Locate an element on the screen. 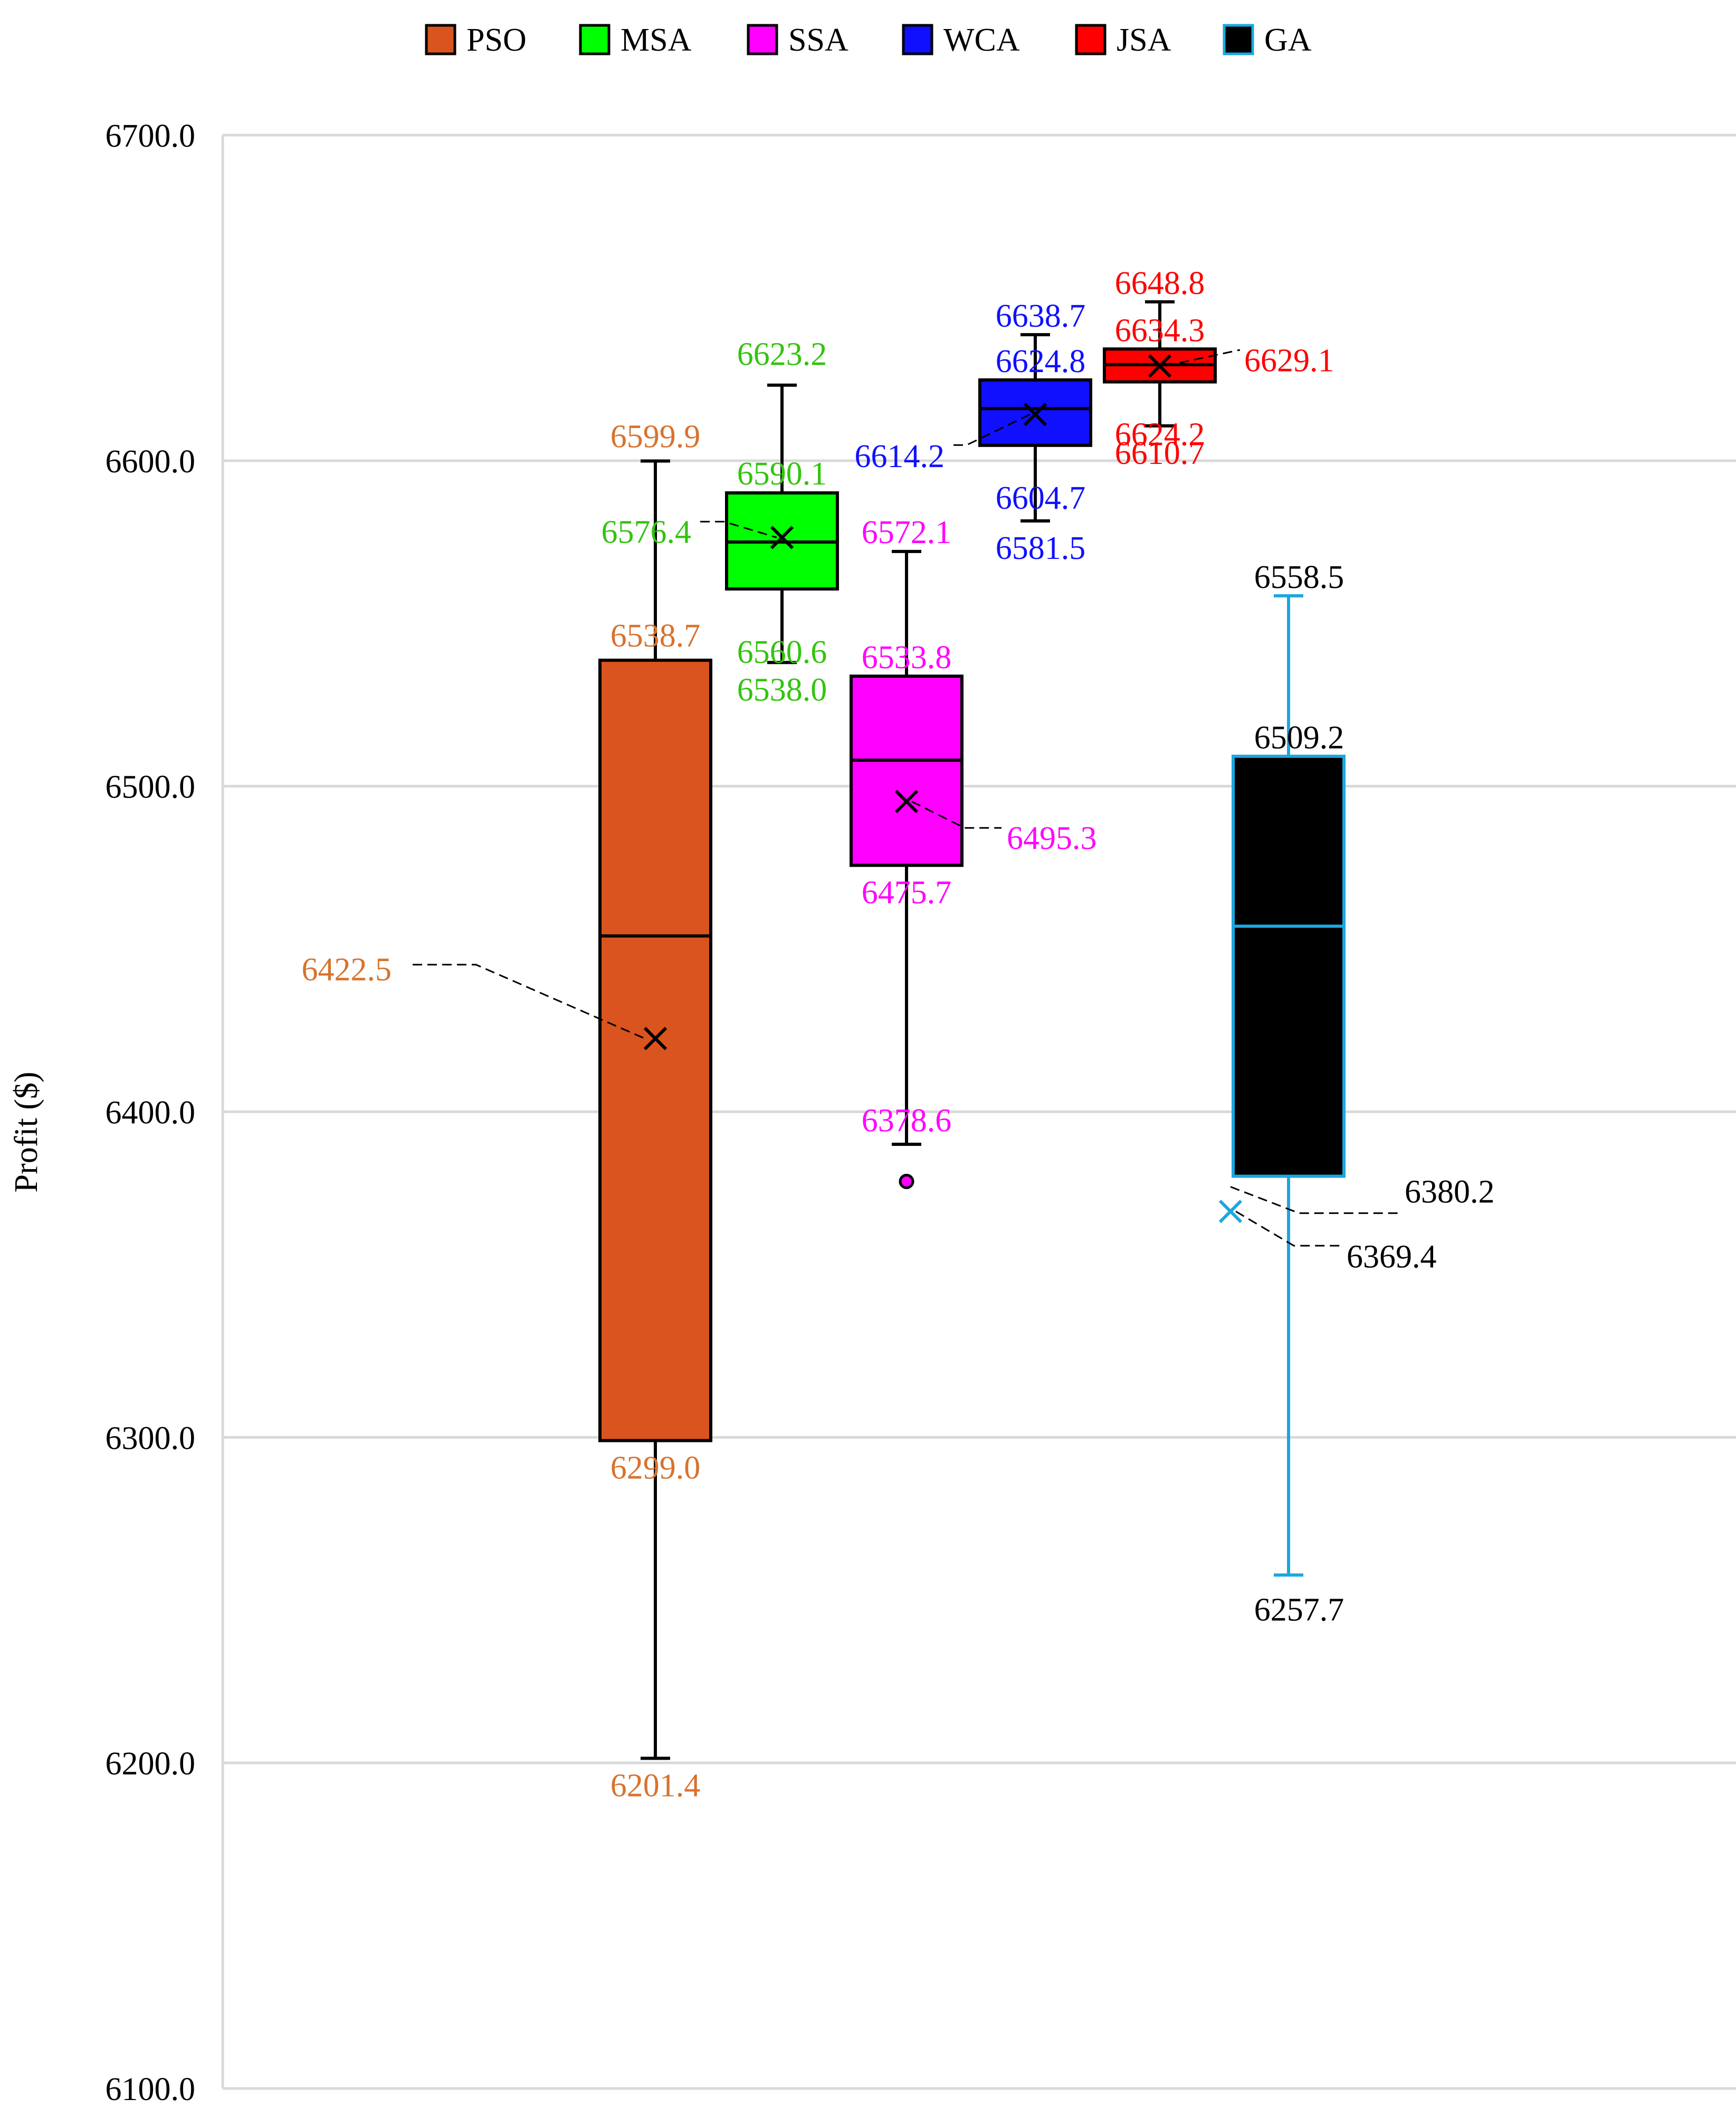 The height and width of the screenshot is (2118, 1736). data-label-mean: 6495.3 is located at coordinates (1052, 839).